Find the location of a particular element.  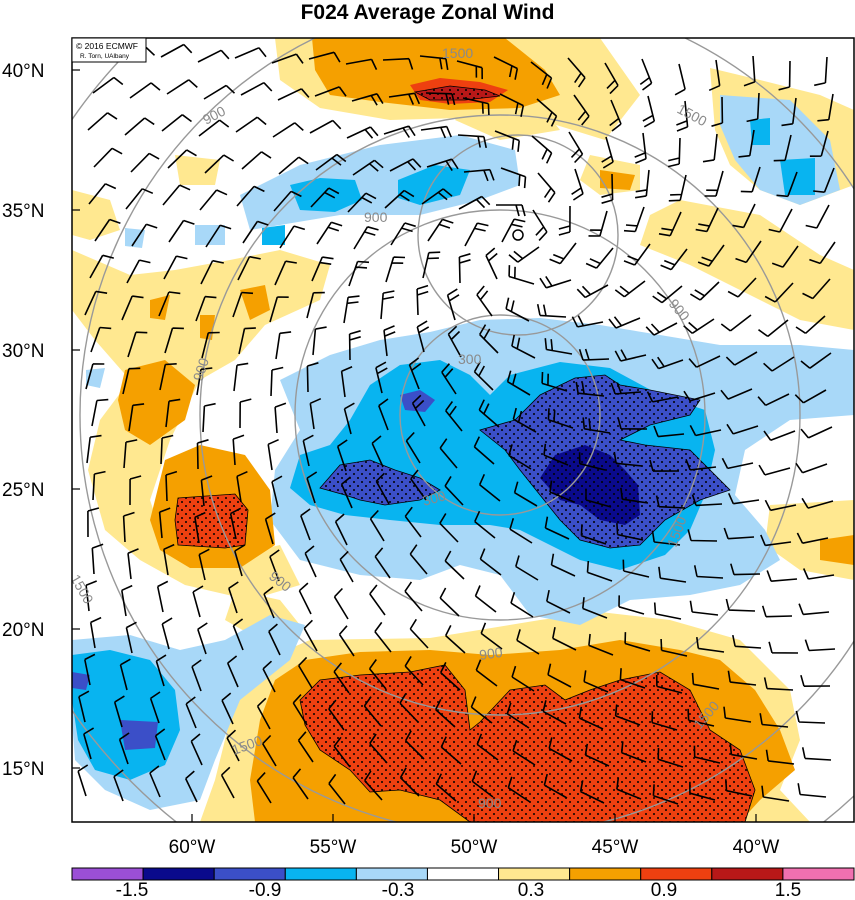

lon-label: 40°W is located at coordinates (756, 847).